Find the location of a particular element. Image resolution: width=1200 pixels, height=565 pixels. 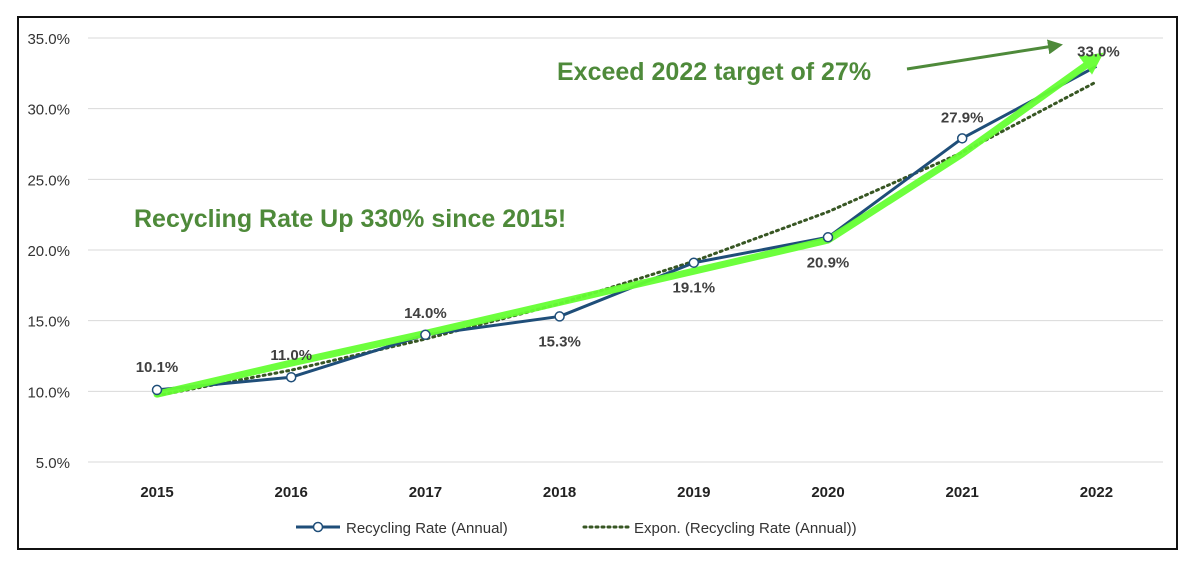

x-tick-label: 2022 is located at coordinates (1096, 492).